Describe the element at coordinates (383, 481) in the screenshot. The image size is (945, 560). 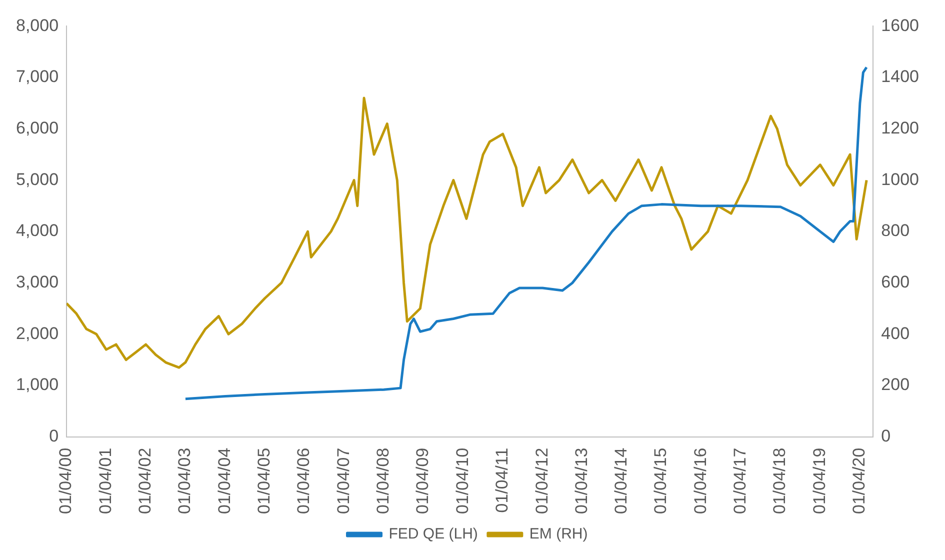
I see `x-tick-label: 01/04/08` at that location.